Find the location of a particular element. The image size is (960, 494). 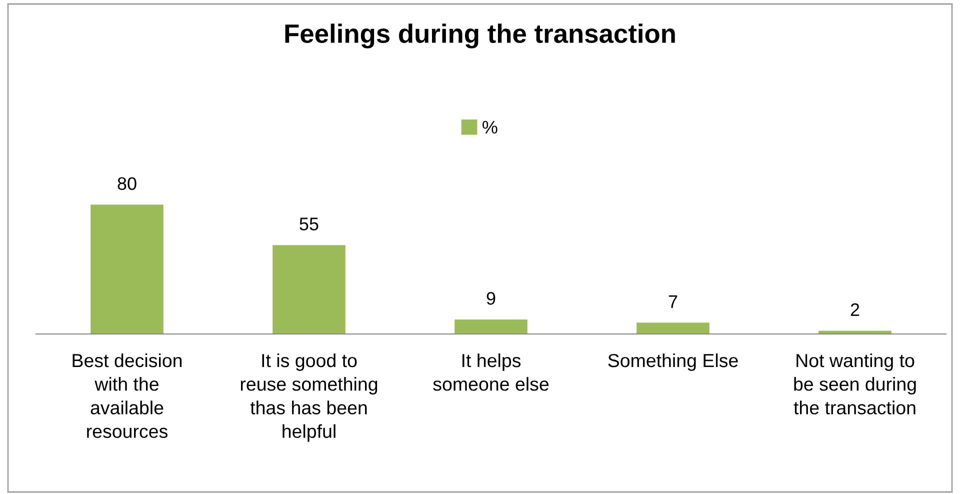

data-label: 55 is located at coordinates (309, 224).